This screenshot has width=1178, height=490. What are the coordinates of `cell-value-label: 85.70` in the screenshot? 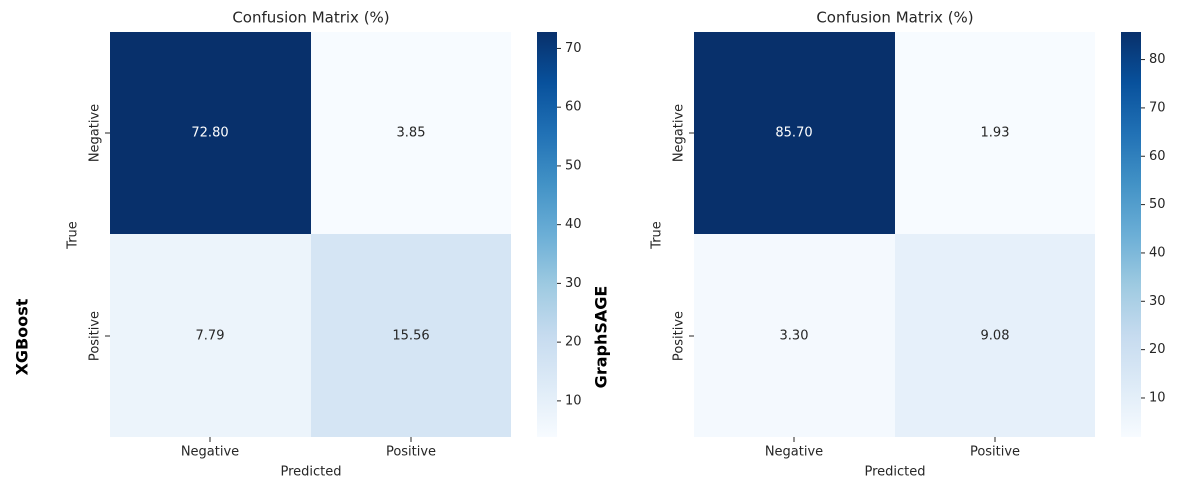 It's located at (793, 133).